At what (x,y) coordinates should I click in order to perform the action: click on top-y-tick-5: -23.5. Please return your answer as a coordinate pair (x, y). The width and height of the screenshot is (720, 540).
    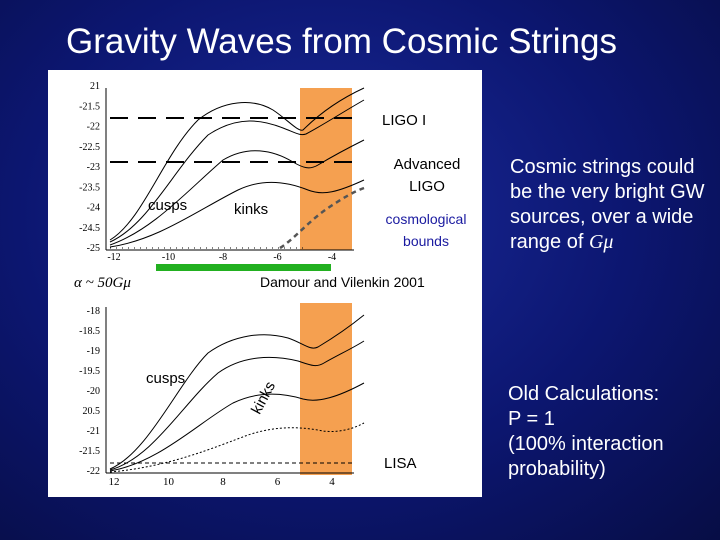
    Looking at the image, I should click on (89, 187).